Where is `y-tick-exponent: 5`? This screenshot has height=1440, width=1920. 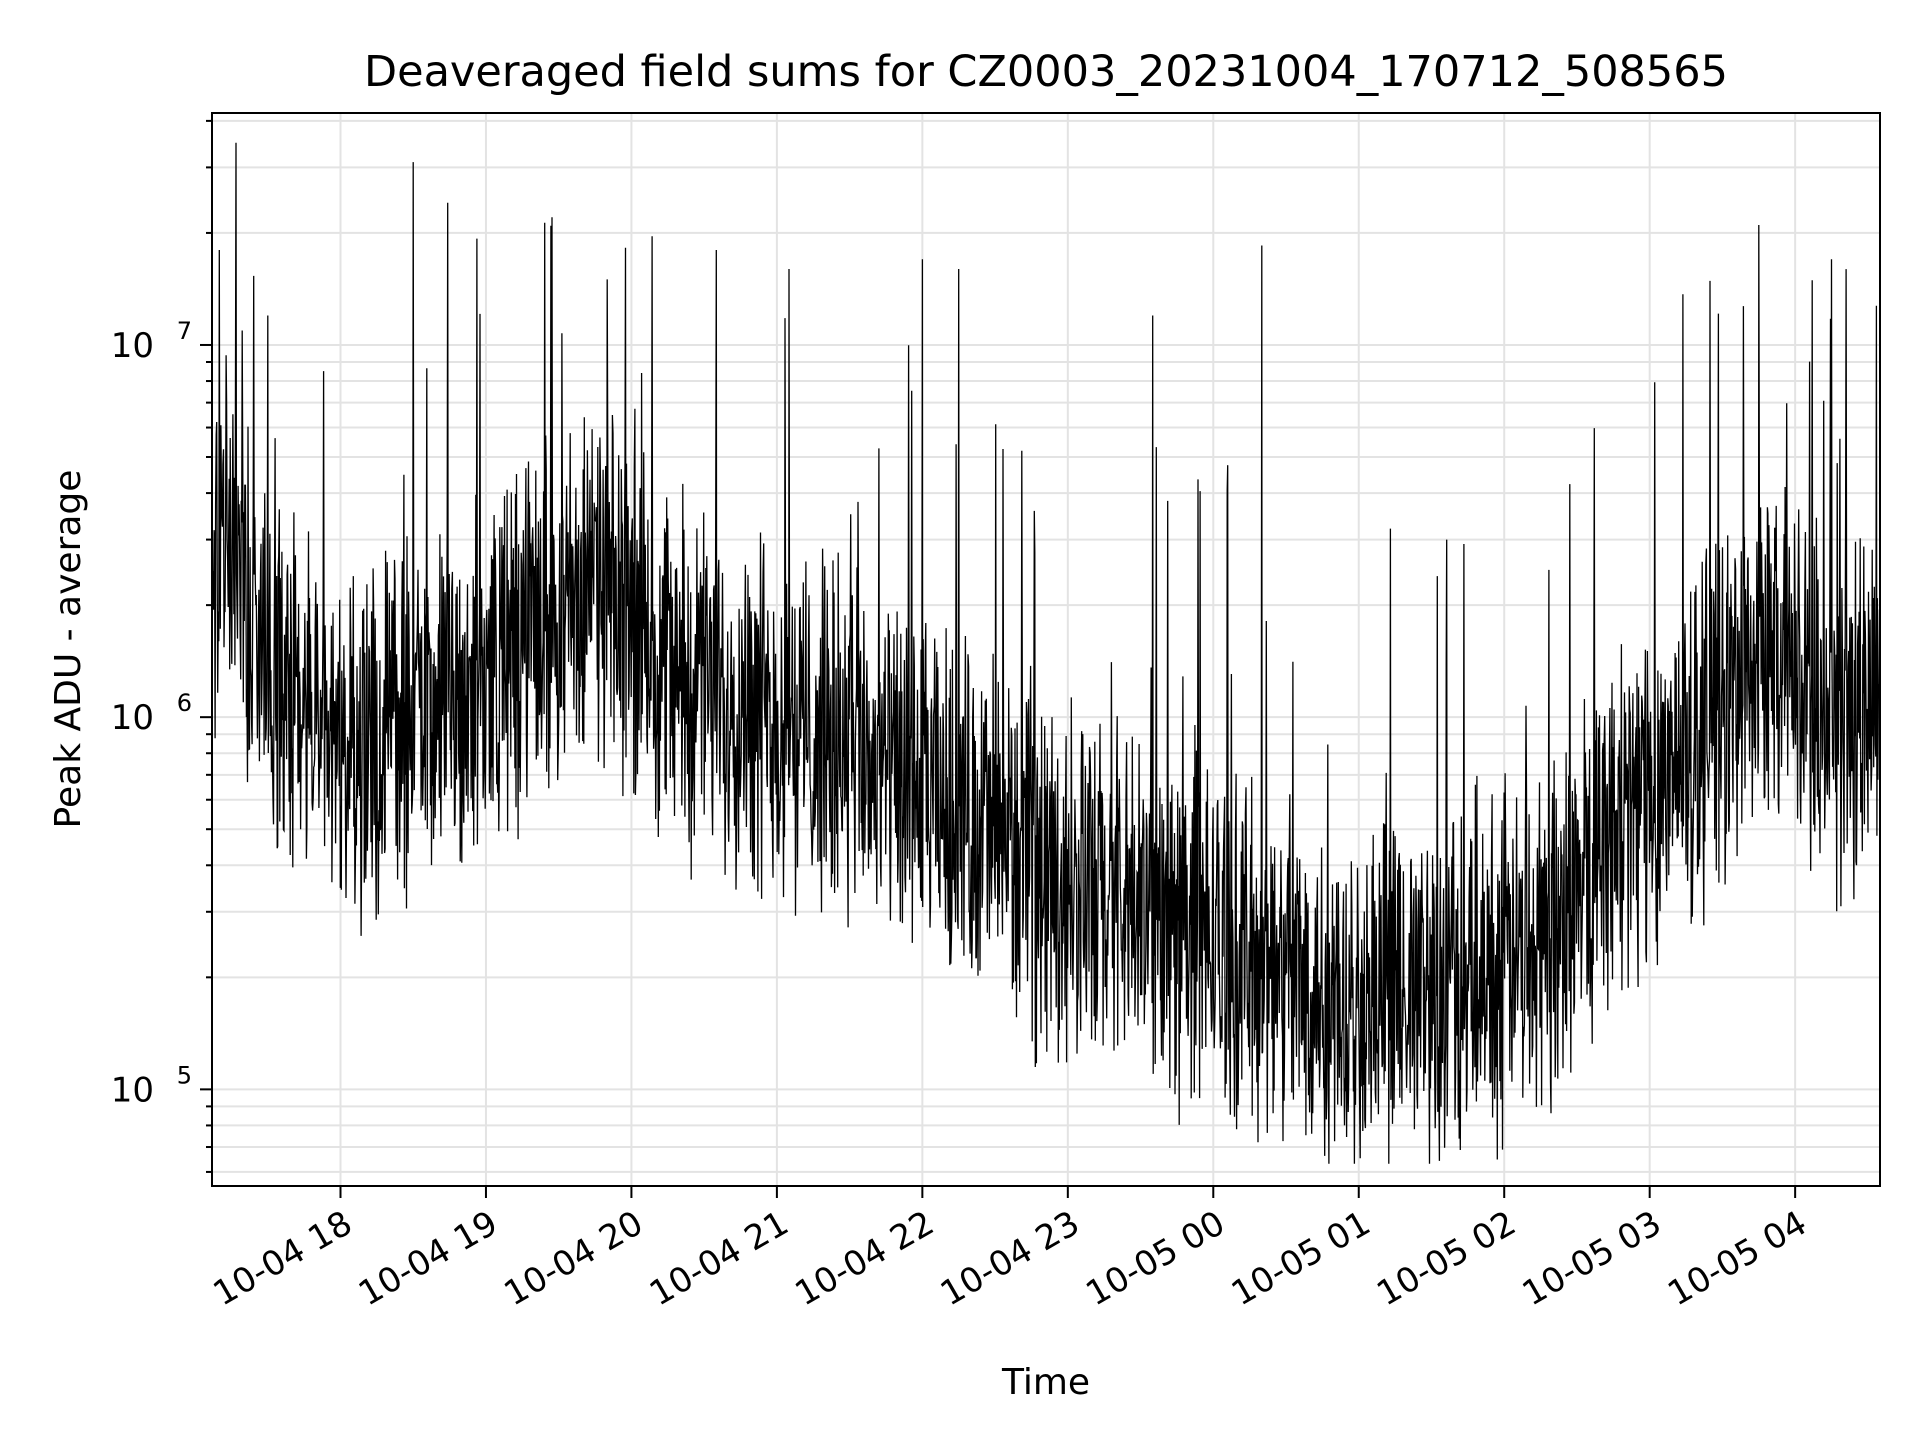
y-tick-exponent: 5 is located at coordinates (184, 1075).